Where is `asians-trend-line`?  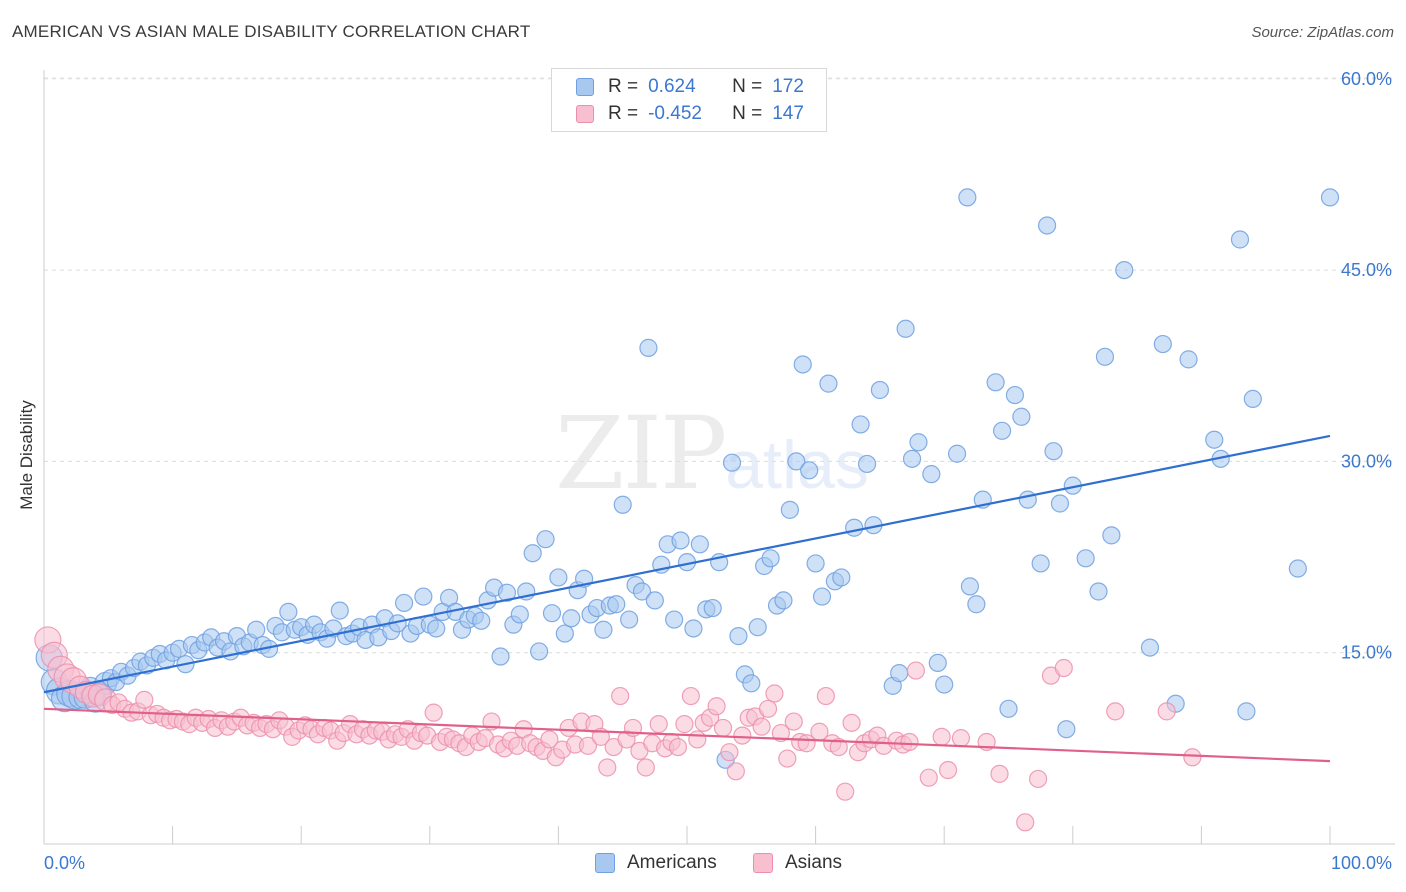
asians-trend-line is located at coordinates (687, 735).